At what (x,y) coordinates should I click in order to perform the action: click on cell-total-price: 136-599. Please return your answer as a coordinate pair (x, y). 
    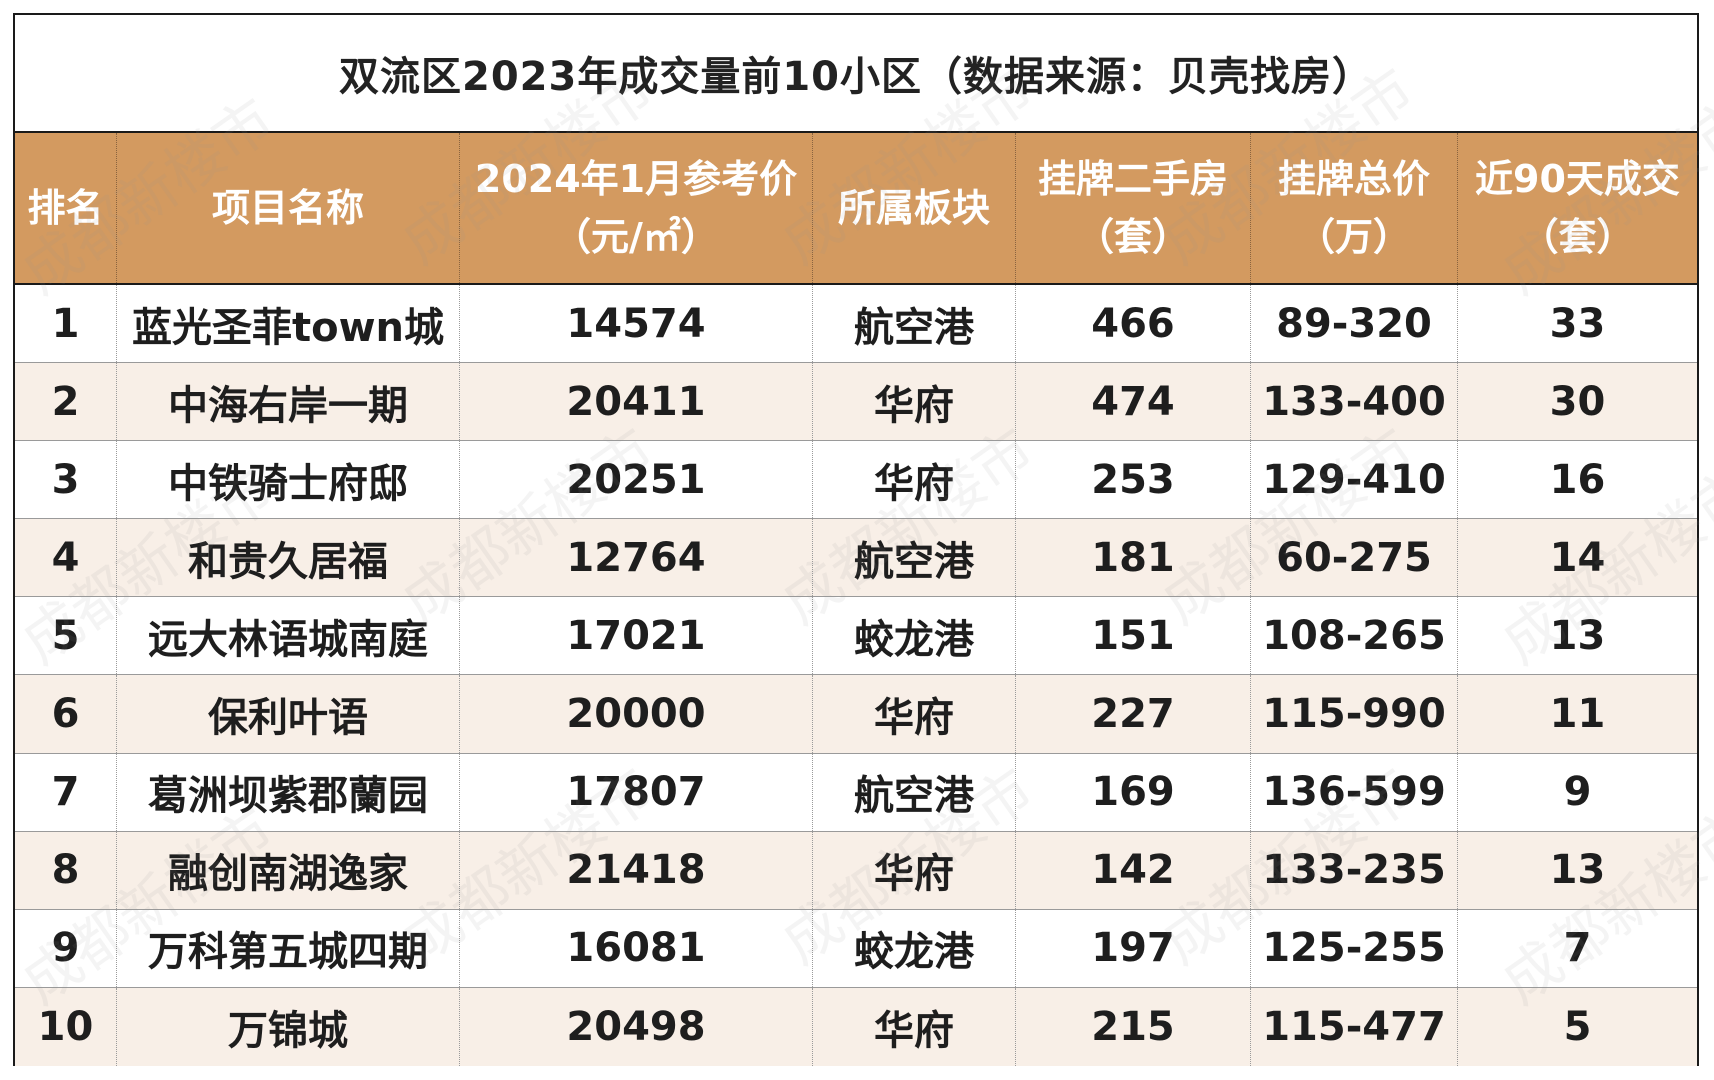
    Looking at the image, I should click on (1354, 792).